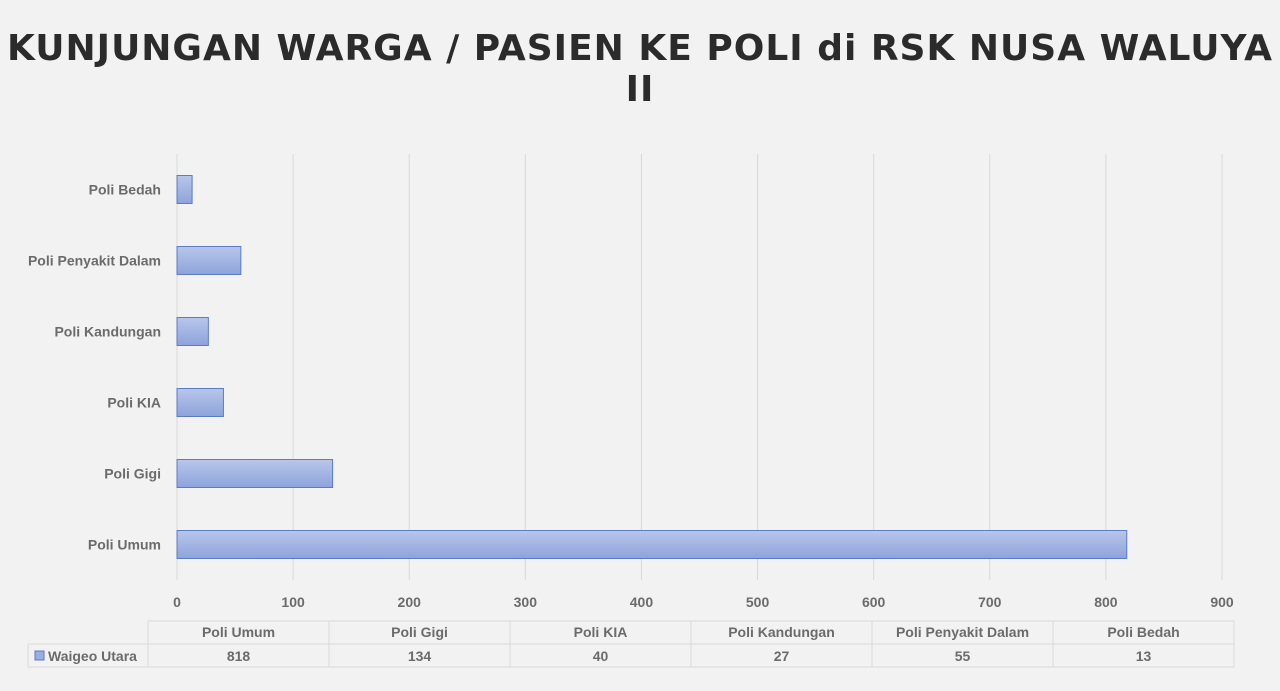 The width and height of the screenshot is (1280, 691). What do you see at coordinates (601, 632) in the screenshot?
I see `table-header-cell: Poli KIA` at bounding box center [601, 632].